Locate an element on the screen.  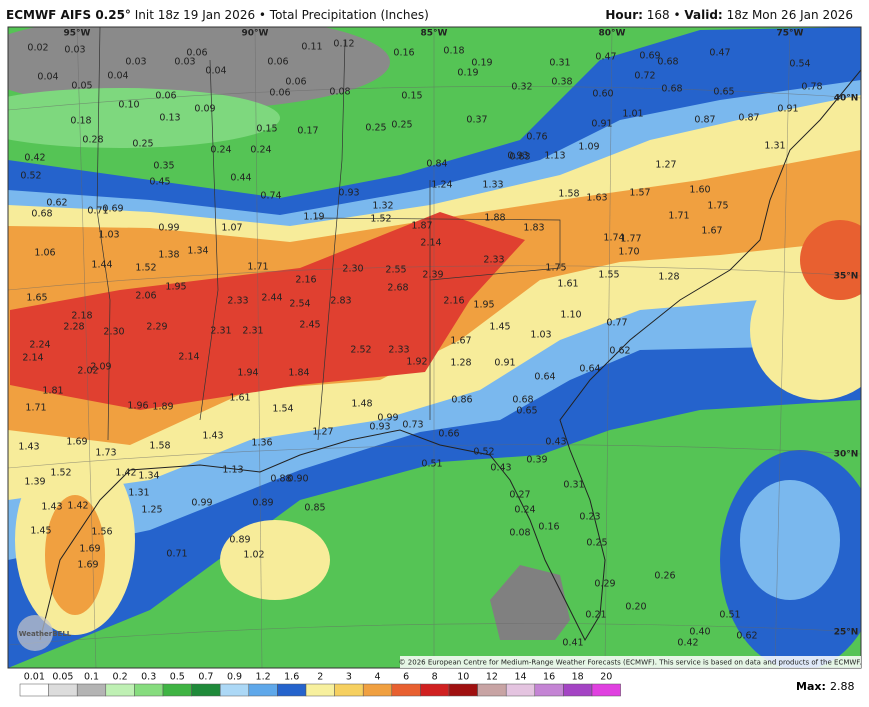
colorbar-tick-label: 10 is located at coordinates (463, 677).